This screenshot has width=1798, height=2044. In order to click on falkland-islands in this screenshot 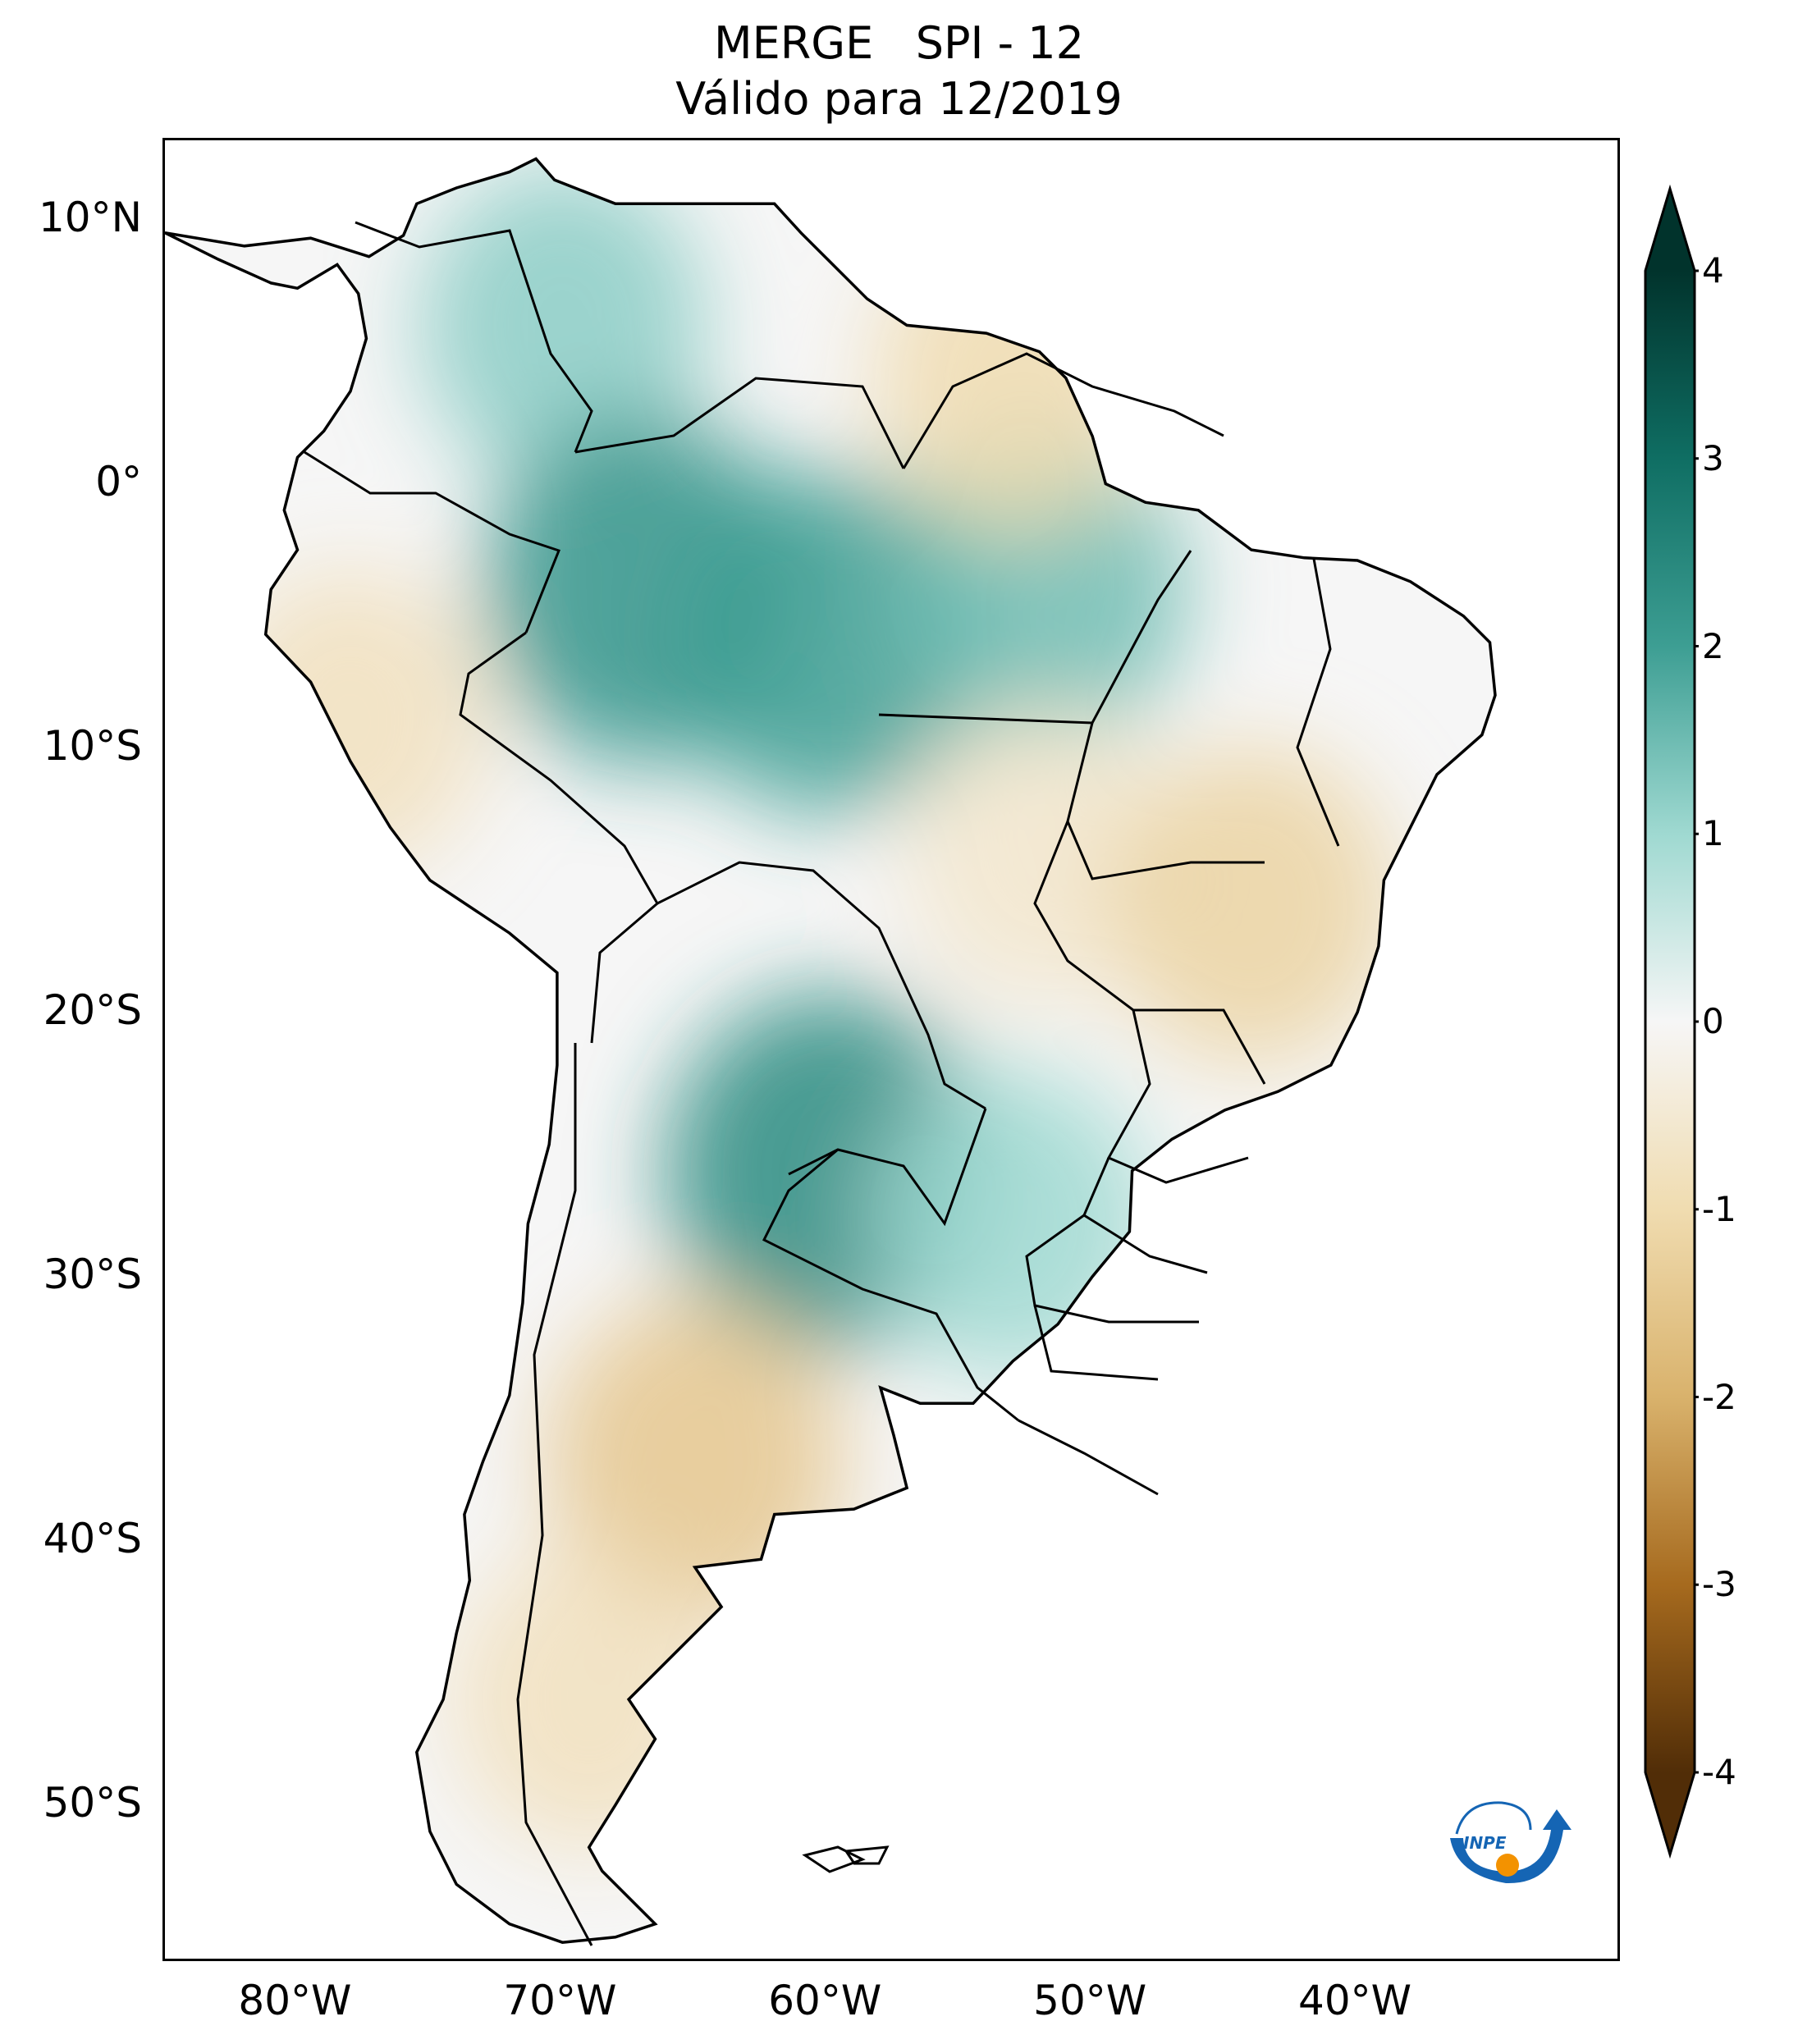, I will do `click(846, 1859)`.